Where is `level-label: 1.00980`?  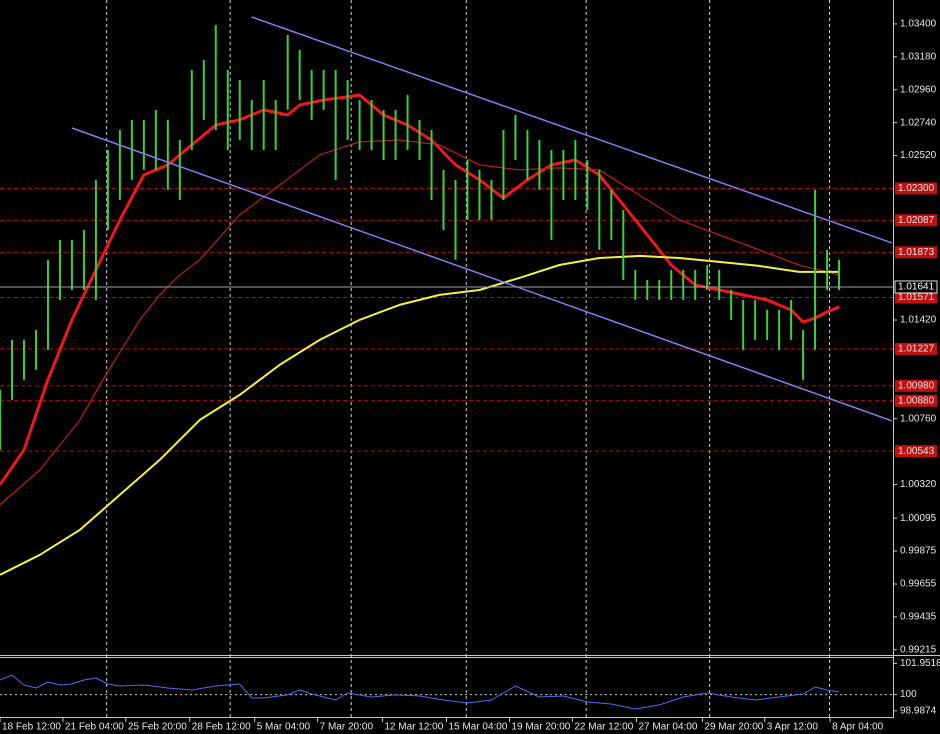
level-label: 1.00980 is located at coordinates (916, 385).